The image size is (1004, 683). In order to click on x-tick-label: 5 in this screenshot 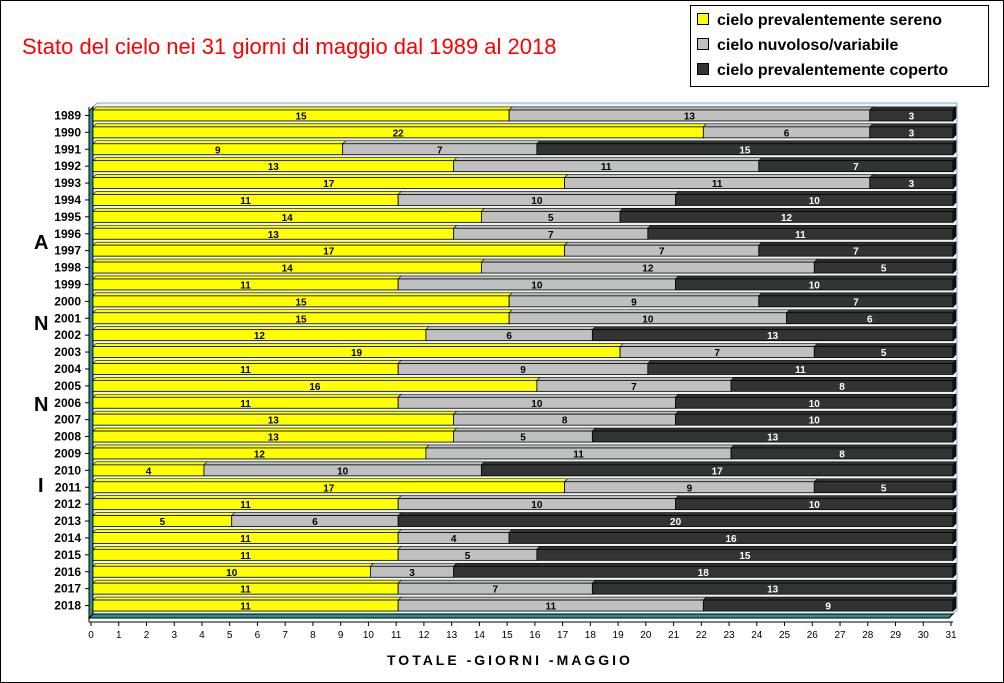, I will do `click(230, 635)`.